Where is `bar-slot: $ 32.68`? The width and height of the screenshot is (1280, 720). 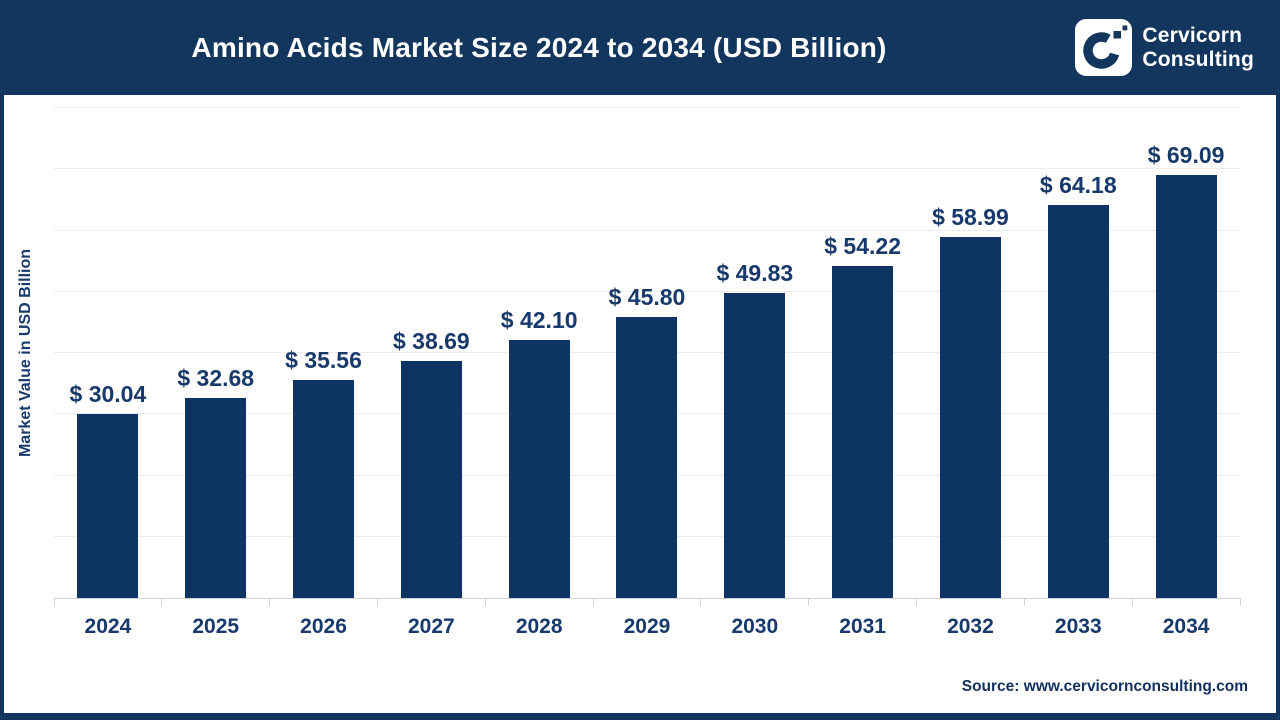
bar-slot: $ 32.68 is located at coordinates (216, 353).